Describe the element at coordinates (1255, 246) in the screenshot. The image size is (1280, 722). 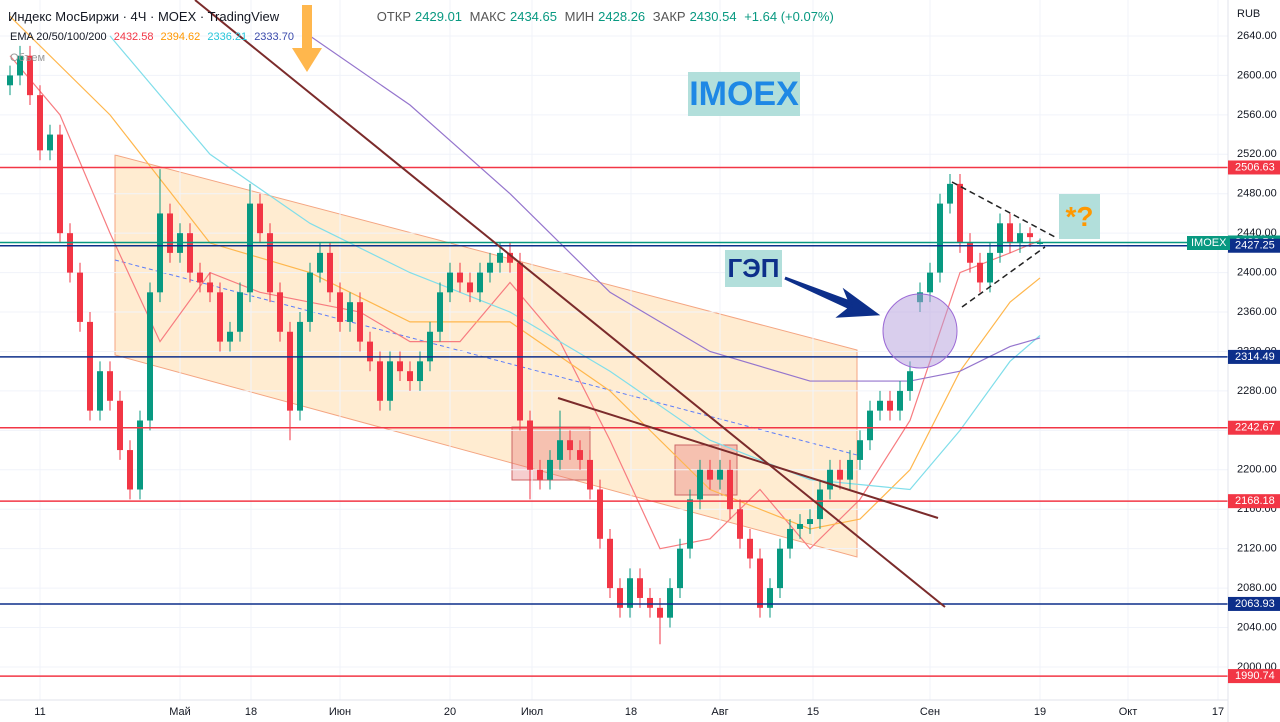
I see `level-label: 2427.25` at that location.